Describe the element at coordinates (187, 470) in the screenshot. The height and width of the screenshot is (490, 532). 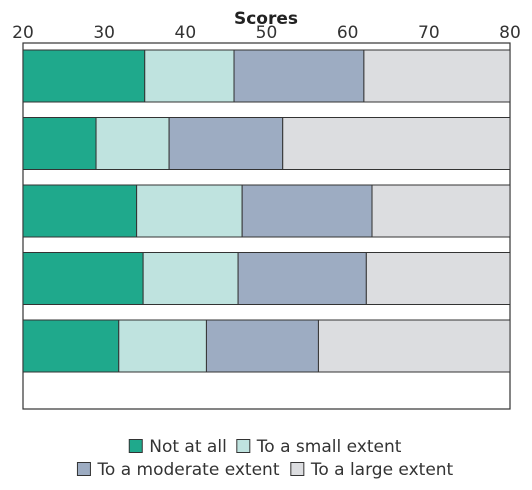
I see `legend-label: To a moderate extent` at that location.